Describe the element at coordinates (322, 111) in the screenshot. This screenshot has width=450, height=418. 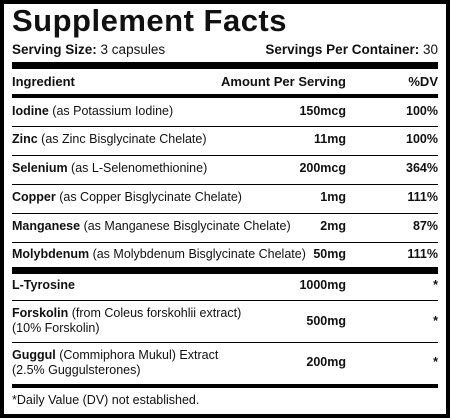
I see `ingredient-amount: 150mcg` at that location.